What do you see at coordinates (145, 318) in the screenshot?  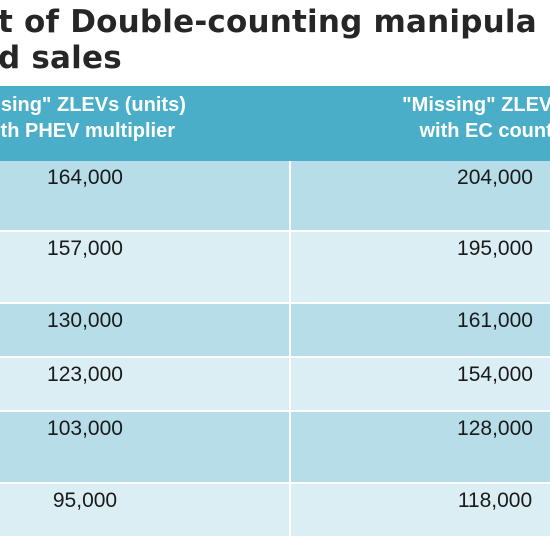 I see `cell-phev: 130,000` at bounding box center [145, 318].